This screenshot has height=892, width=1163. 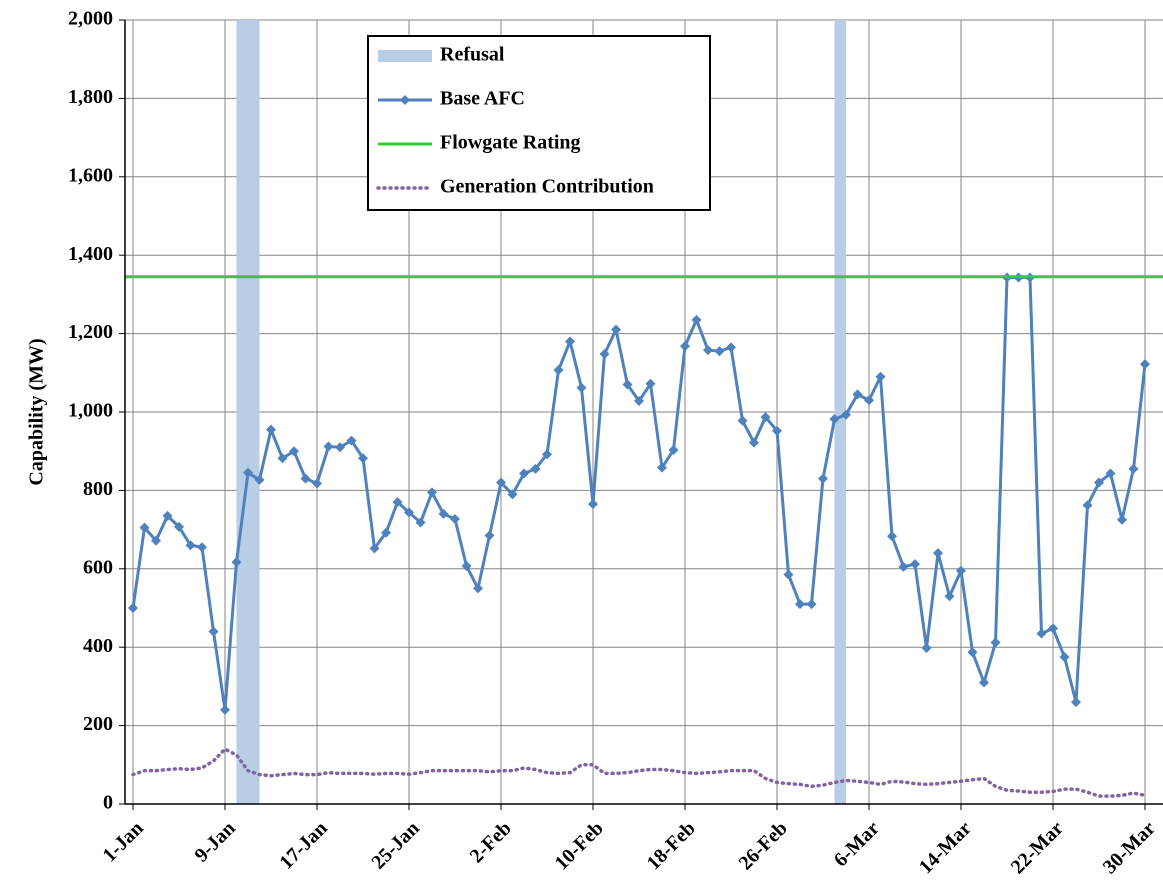 What do you see at coordinates (98, 646) in the screenshot?
I see `y-tick-label: 400` at bounding box center [98, 646].